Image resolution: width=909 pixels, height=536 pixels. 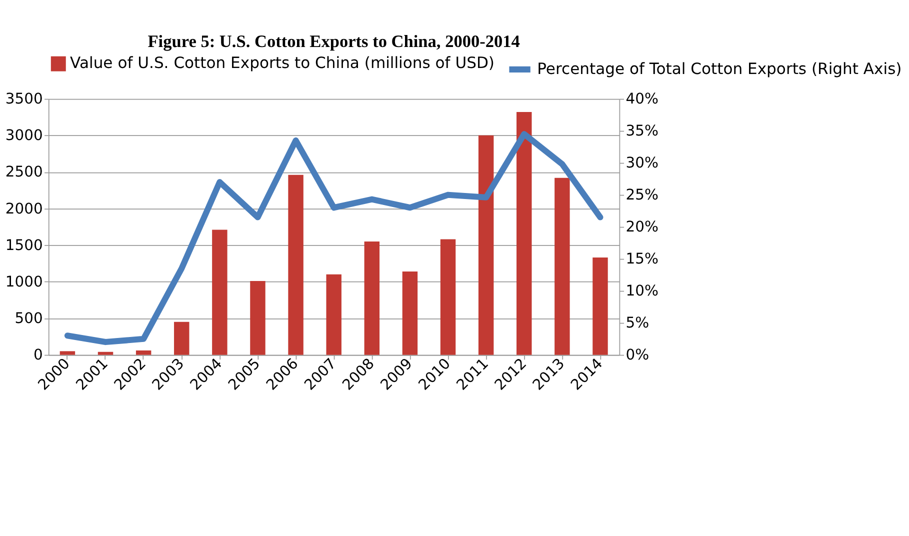 I want to click on y2-tick-label: 5%, so click(x=638, y=323).